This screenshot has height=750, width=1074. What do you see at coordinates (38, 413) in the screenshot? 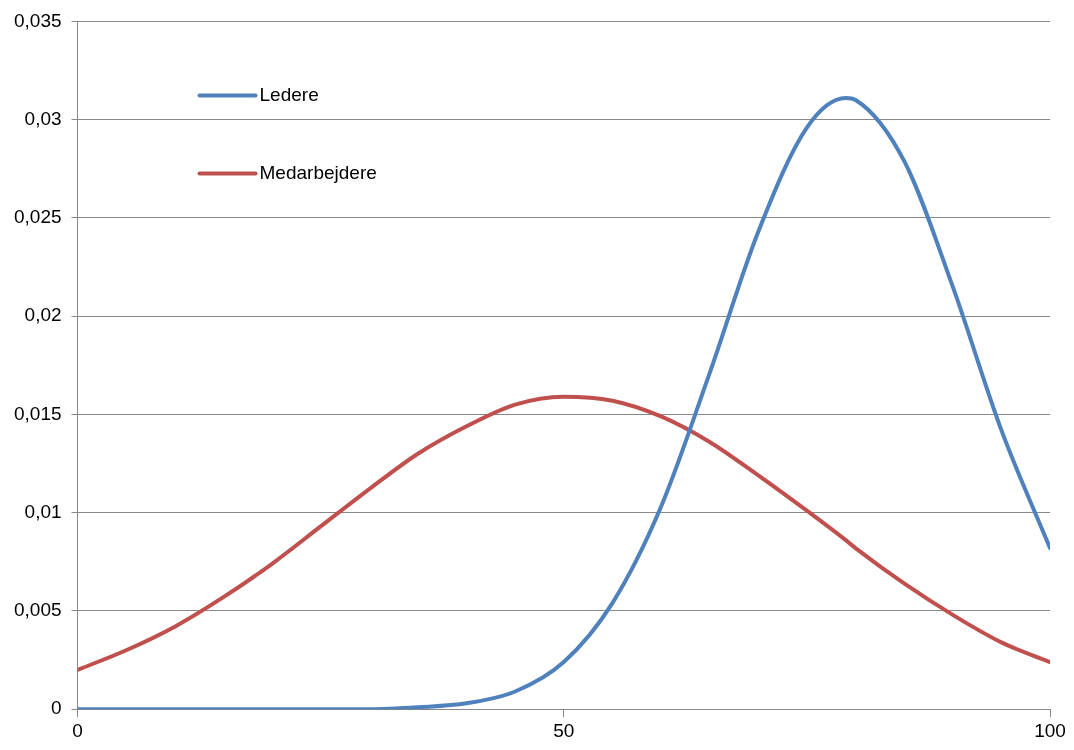
I see `y-tick-label: 0,015` at bounding box center [38, 413].